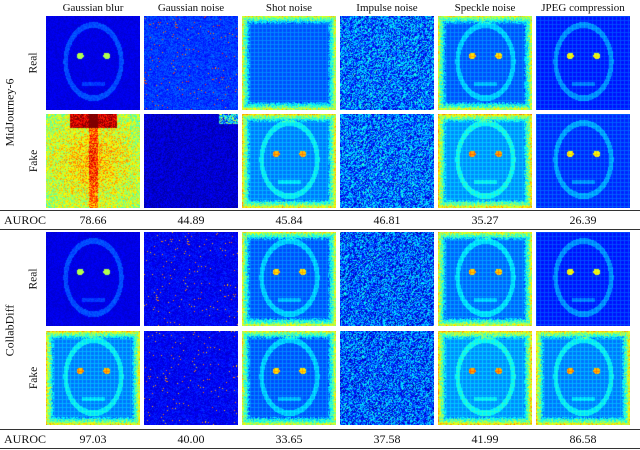 This screenshot has height=450, width=640. I want to click on heatmap-midjourney-real-impulse-noise, so click(387, 63).